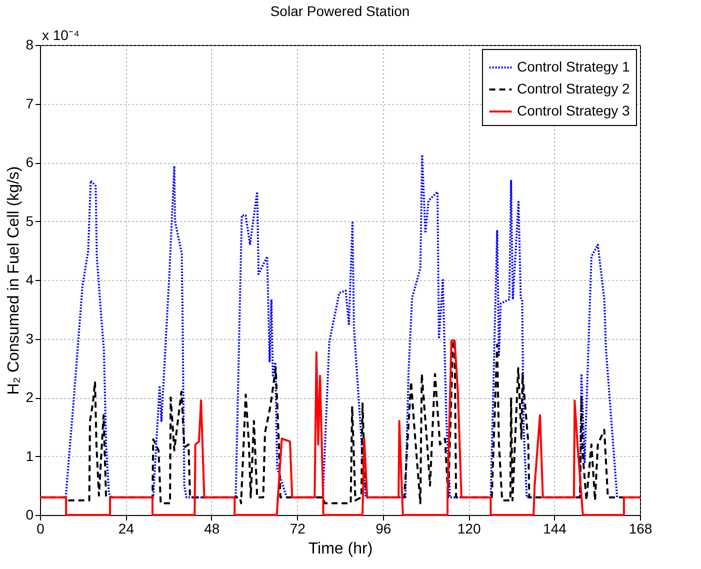 The image size is (701, 569). Describe the element at coordinates (640, 528) in the screenshot. I see `x-tick-label: 168` at that location.